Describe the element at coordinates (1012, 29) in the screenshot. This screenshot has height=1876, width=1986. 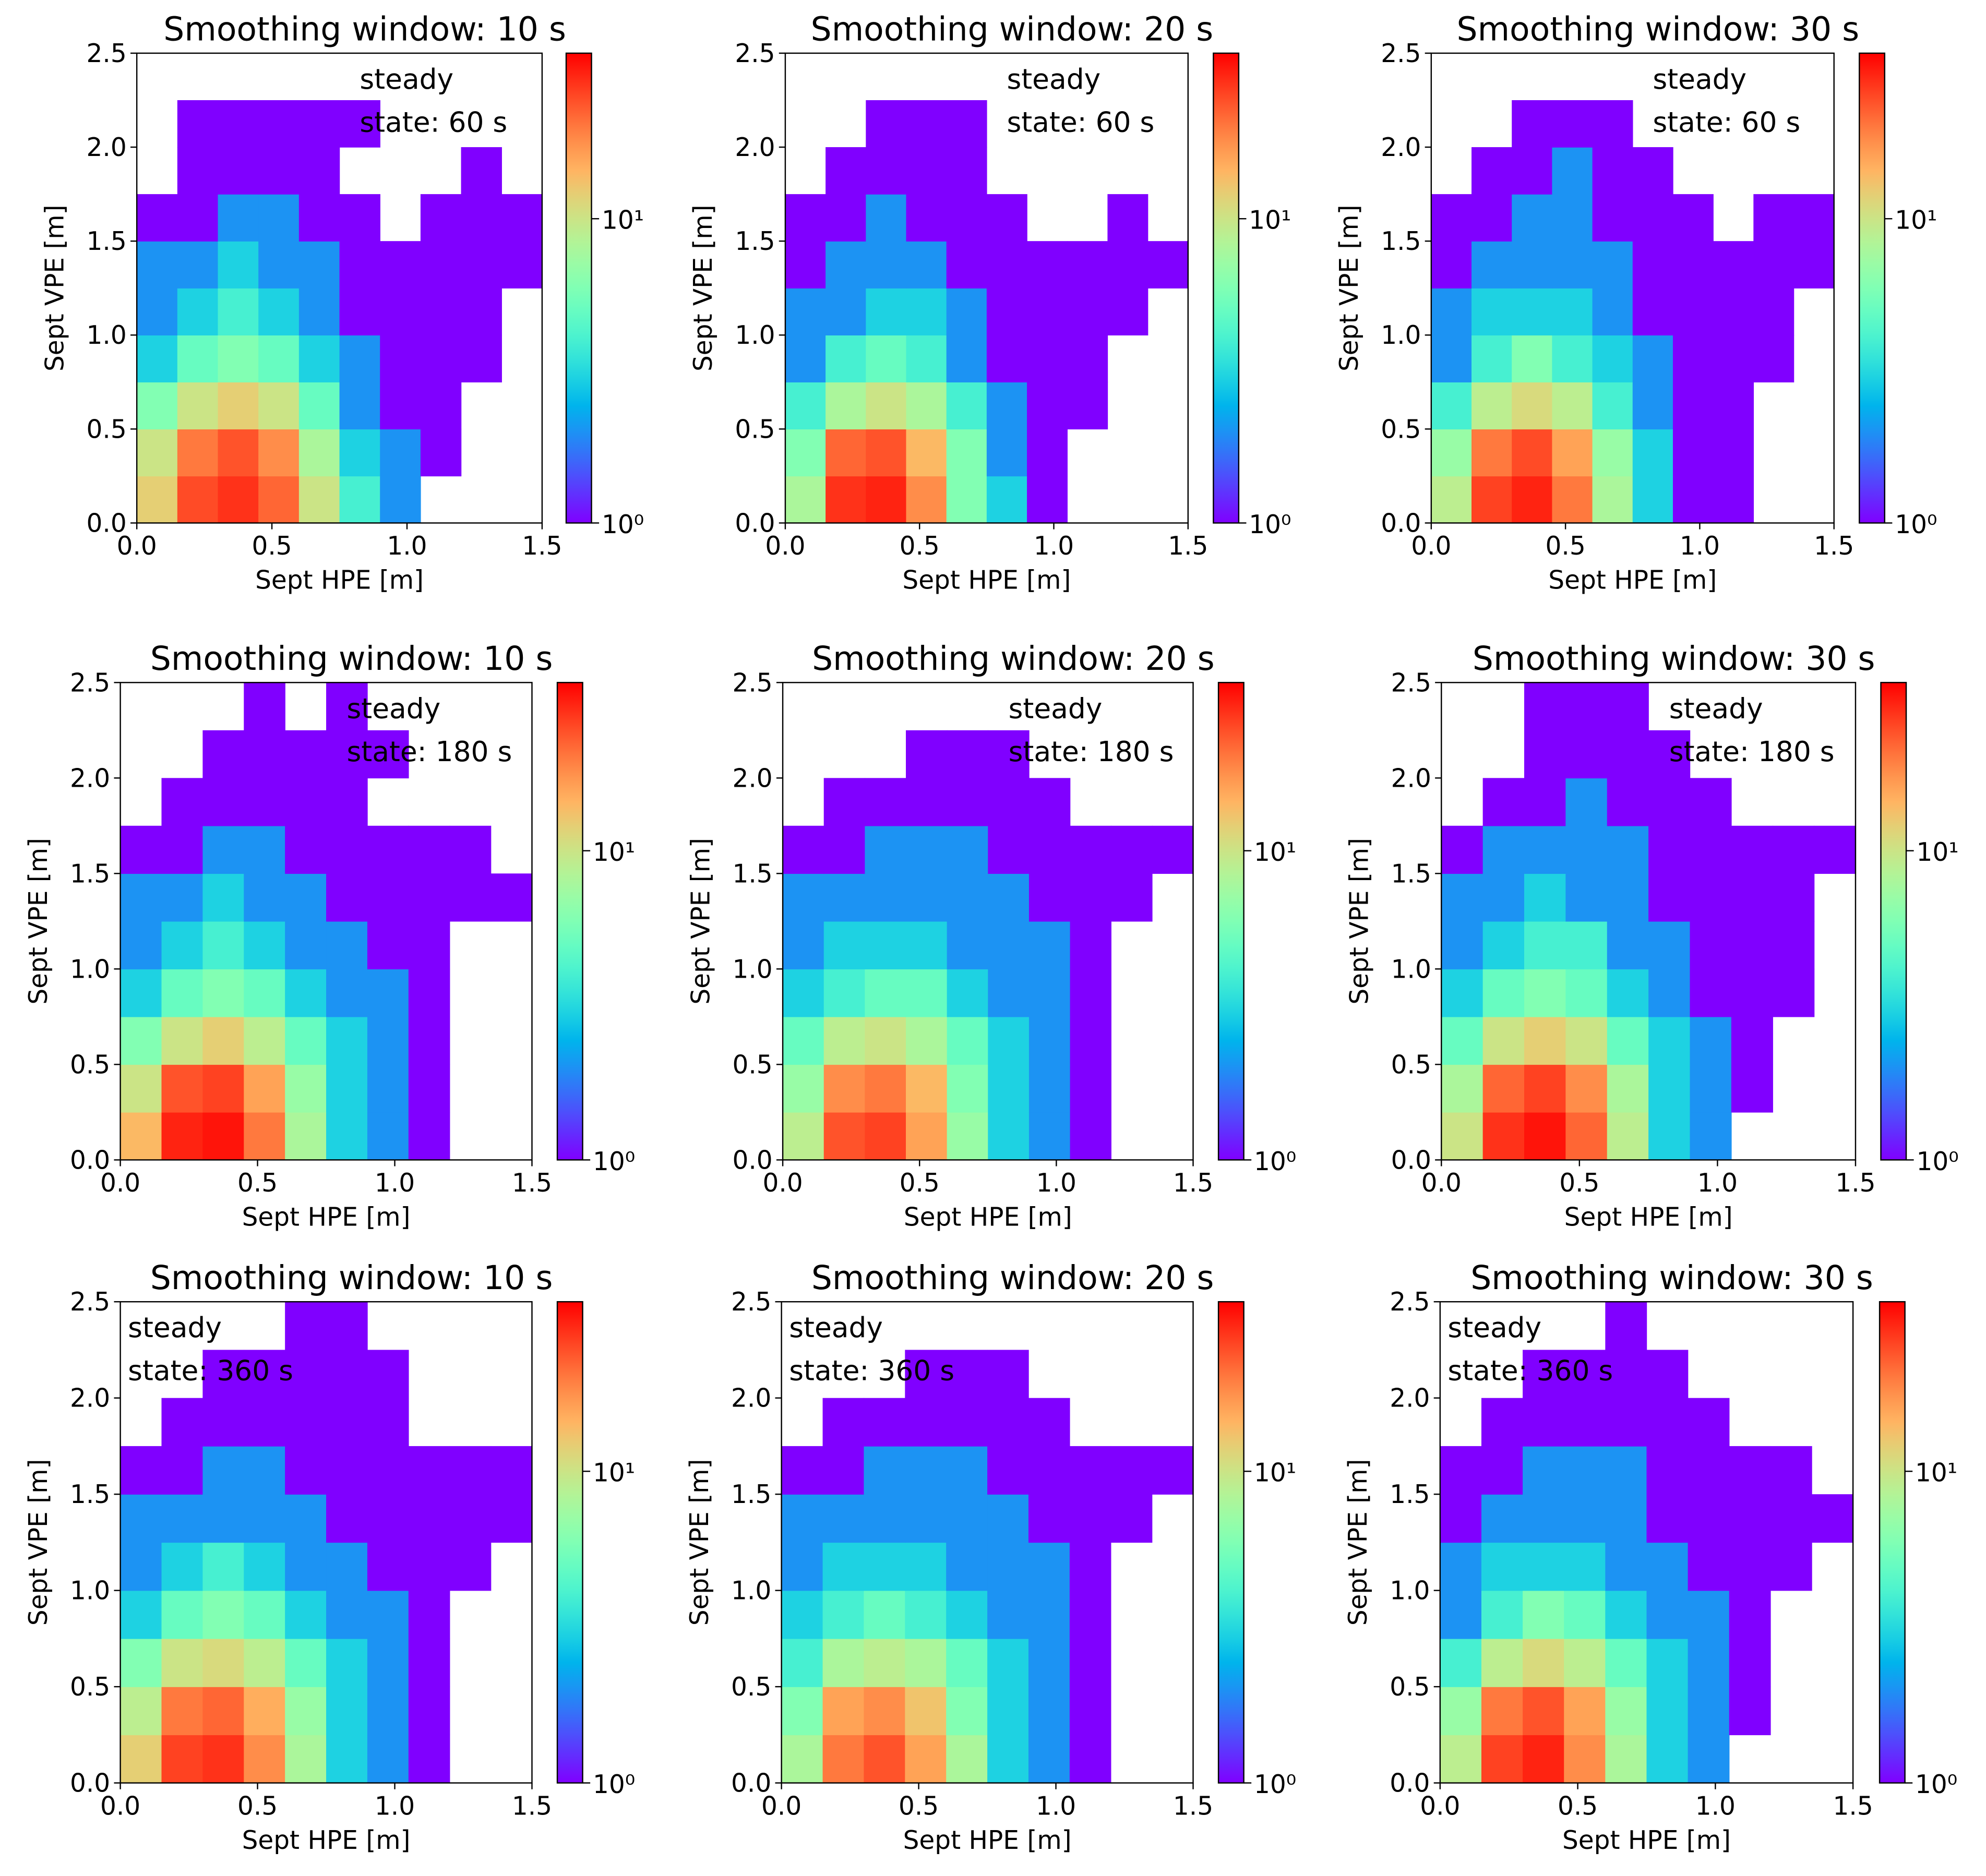
I see `chart-title: Smoothing window: 20 s` at that location.